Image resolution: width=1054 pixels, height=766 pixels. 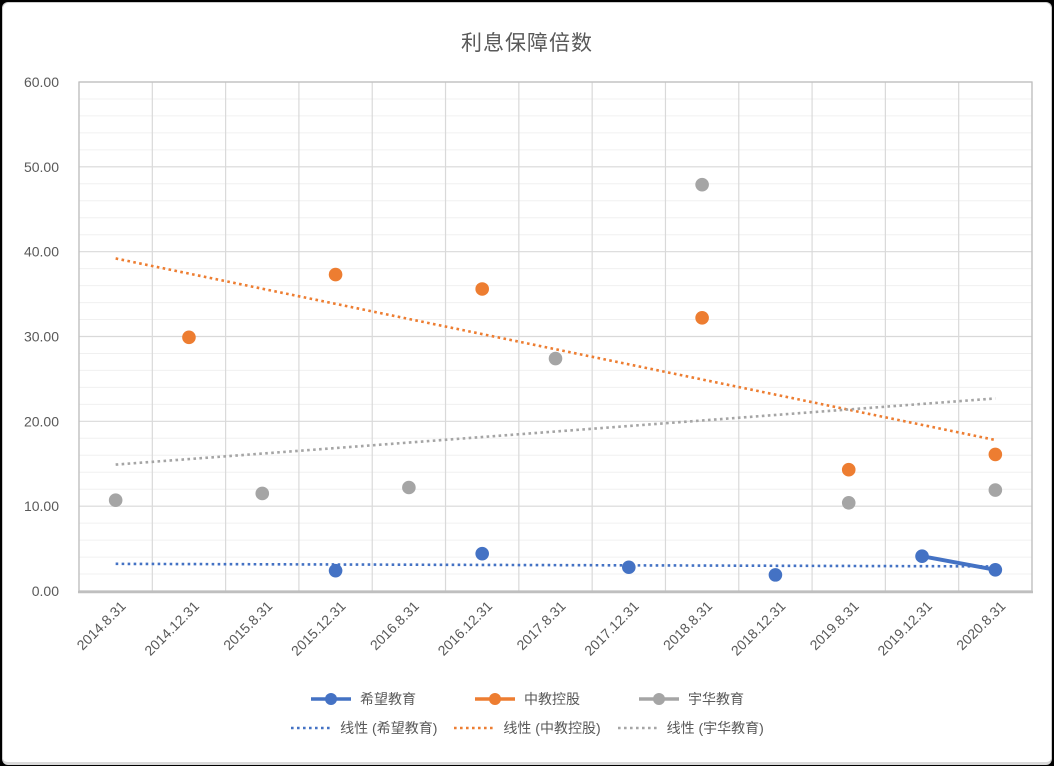 I want to click on legend-label: 线性 (希望教育), so click(x=389, y=728).